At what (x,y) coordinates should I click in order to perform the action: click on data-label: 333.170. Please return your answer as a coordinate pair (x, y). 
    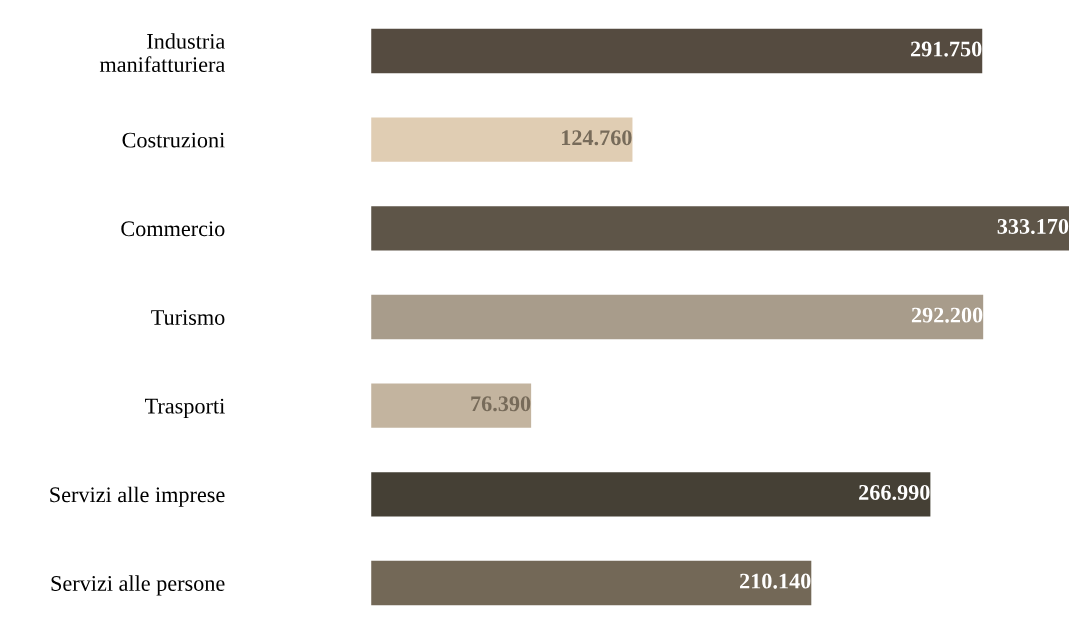
    Looking at the image, I should click on (1033, 226).